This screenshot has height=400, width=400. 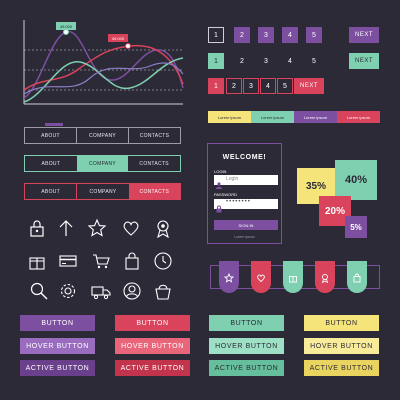 What do you see at coordinates (356, 227) in the screenshot?
I see `percent-tag-purple: 5%` at bounding box center [356, 227].